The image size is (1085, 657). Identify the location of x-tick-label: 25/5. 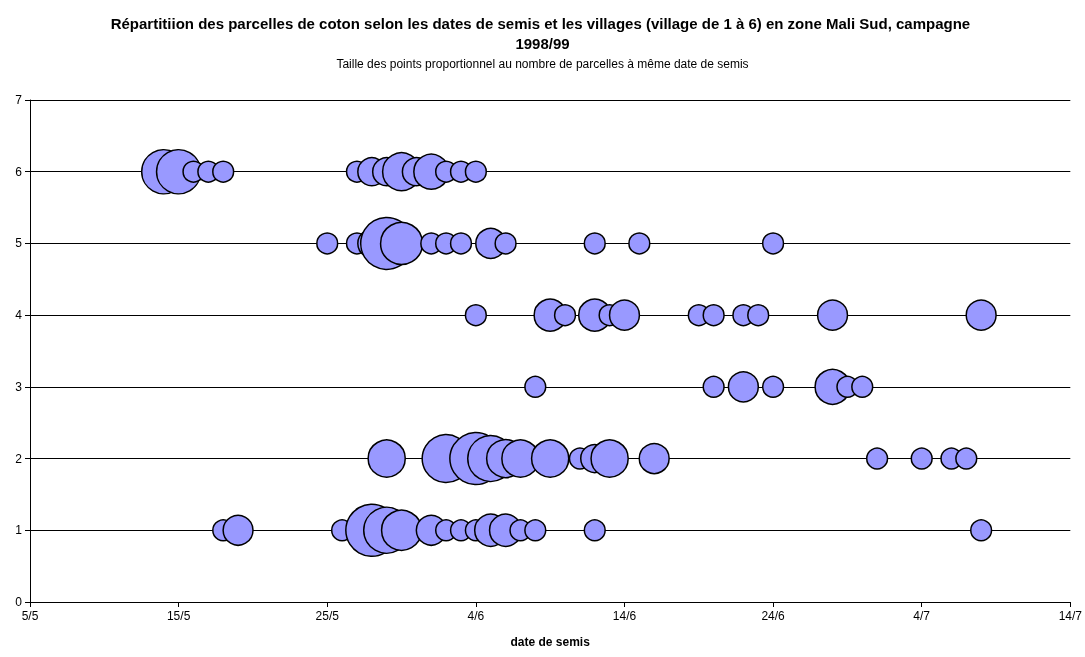
(327, 616).